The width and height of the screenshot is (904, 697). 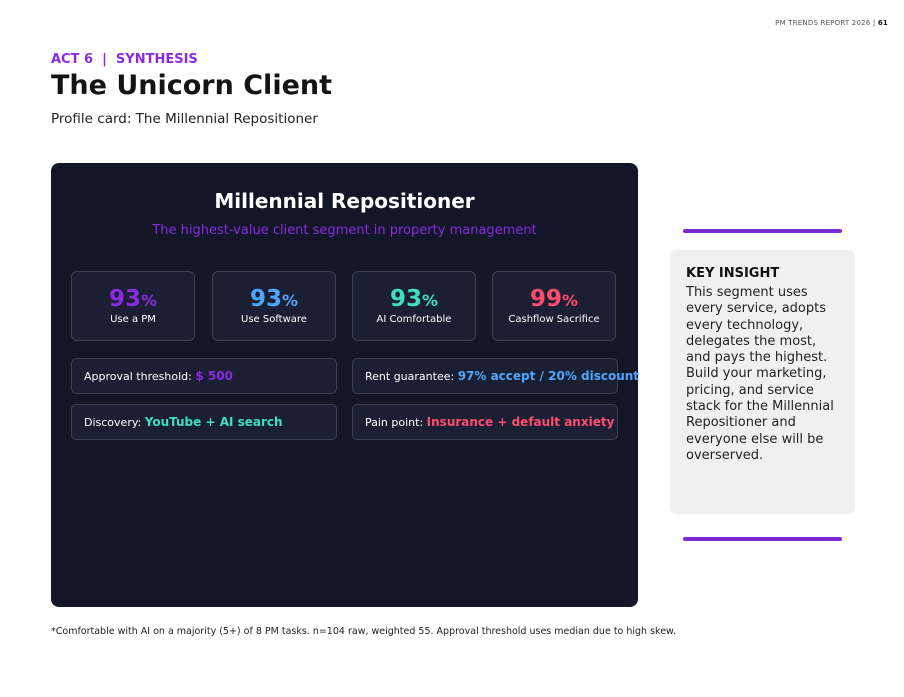 What do you see at coordinates (548, 376) in the screenshot?
I see `detail-value: 97% accept / 20% discount` at bounding box center [548, 376].